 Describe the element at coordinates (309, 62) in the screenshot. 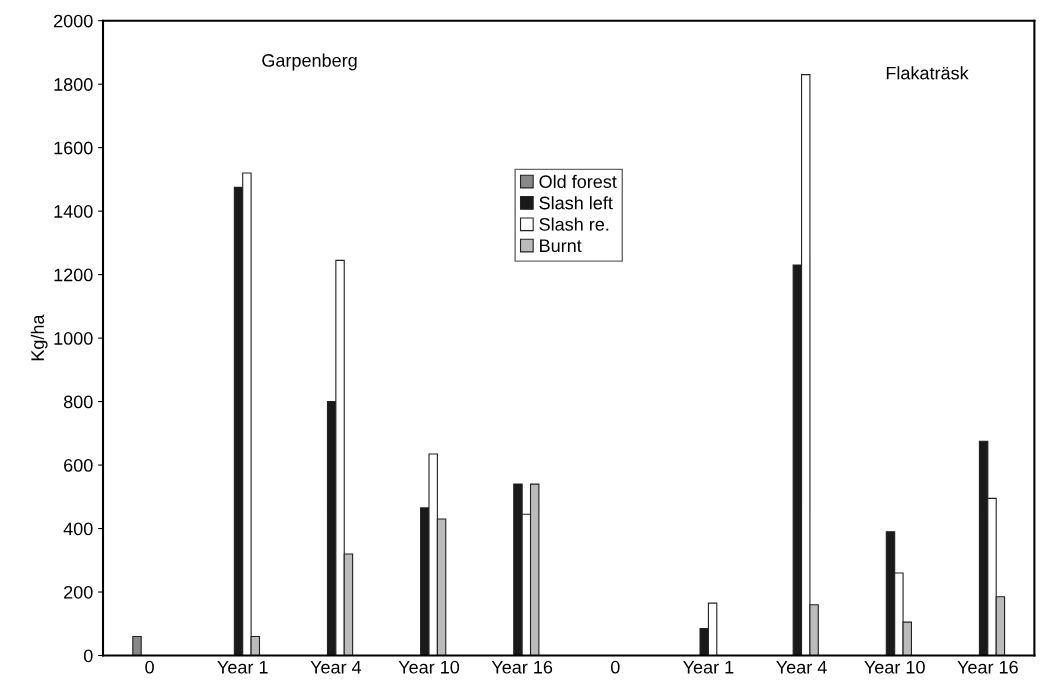

I see `annotation: Garpenberg` at that location.